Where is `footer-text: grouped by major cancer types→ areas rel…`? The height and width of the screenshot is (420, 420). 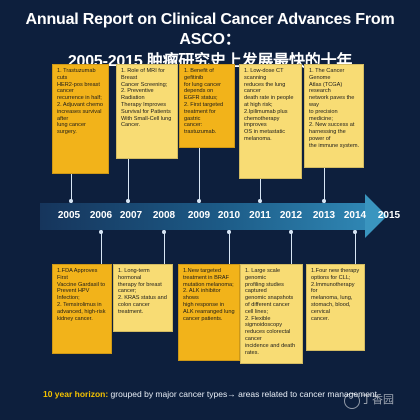
footer-text: grouped by major cancer types→ areas rel… is located at coordinates (244, 394).